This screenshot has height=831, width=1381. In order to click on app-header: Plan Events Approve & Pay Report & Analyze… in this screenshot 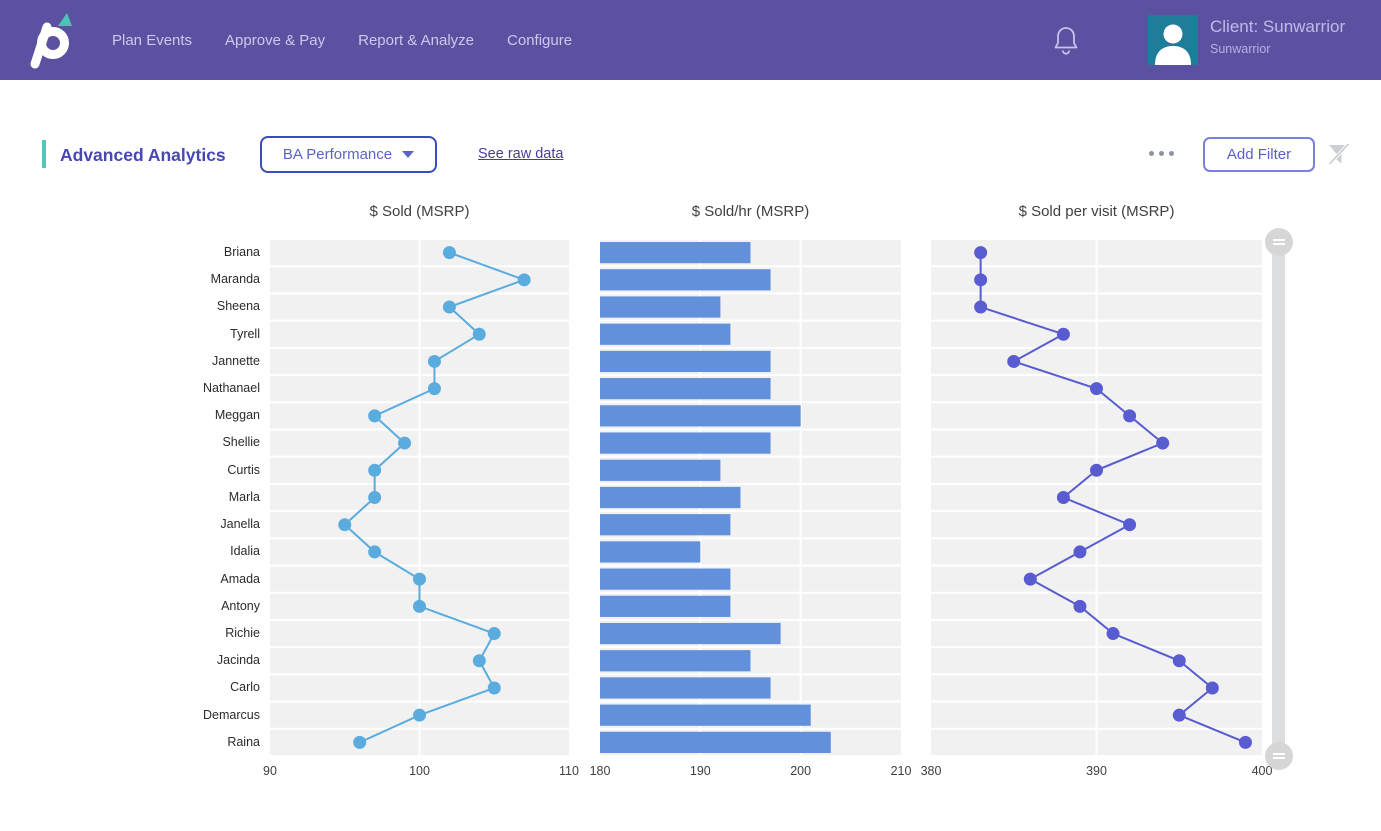, I will do `click(690, 40)`.